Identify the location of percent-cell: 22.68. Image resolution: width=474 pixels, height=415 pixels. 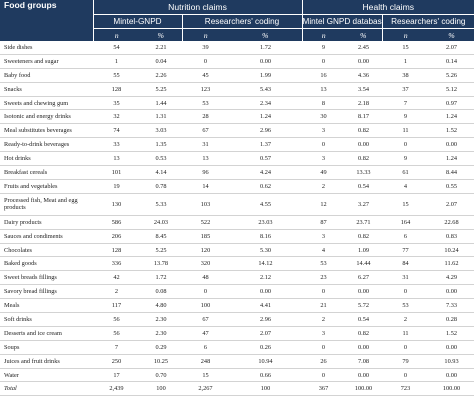
(451, 222).